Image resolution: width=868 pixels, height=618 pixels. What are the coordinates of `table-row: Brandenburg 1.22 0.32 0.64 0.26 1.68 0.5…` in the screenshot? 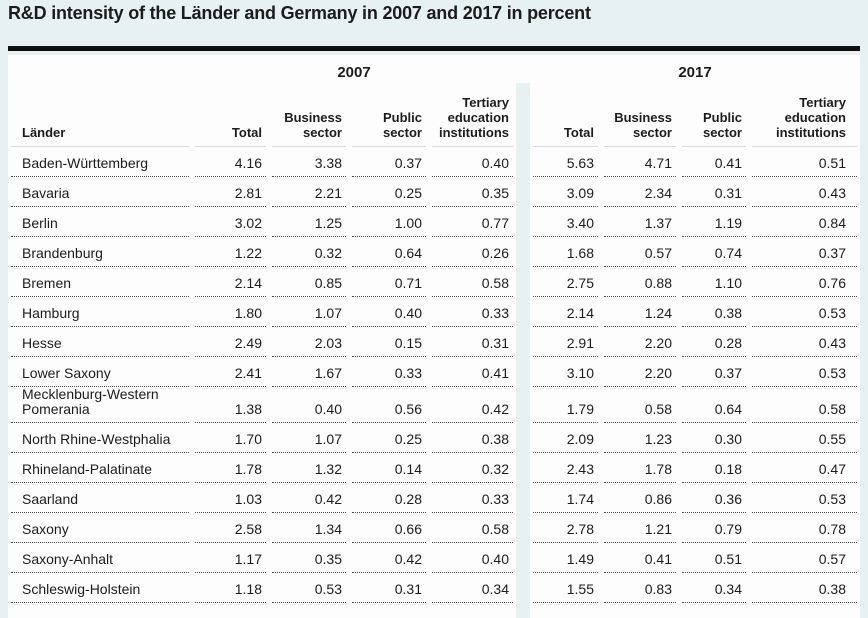 It's located at (434, 252).